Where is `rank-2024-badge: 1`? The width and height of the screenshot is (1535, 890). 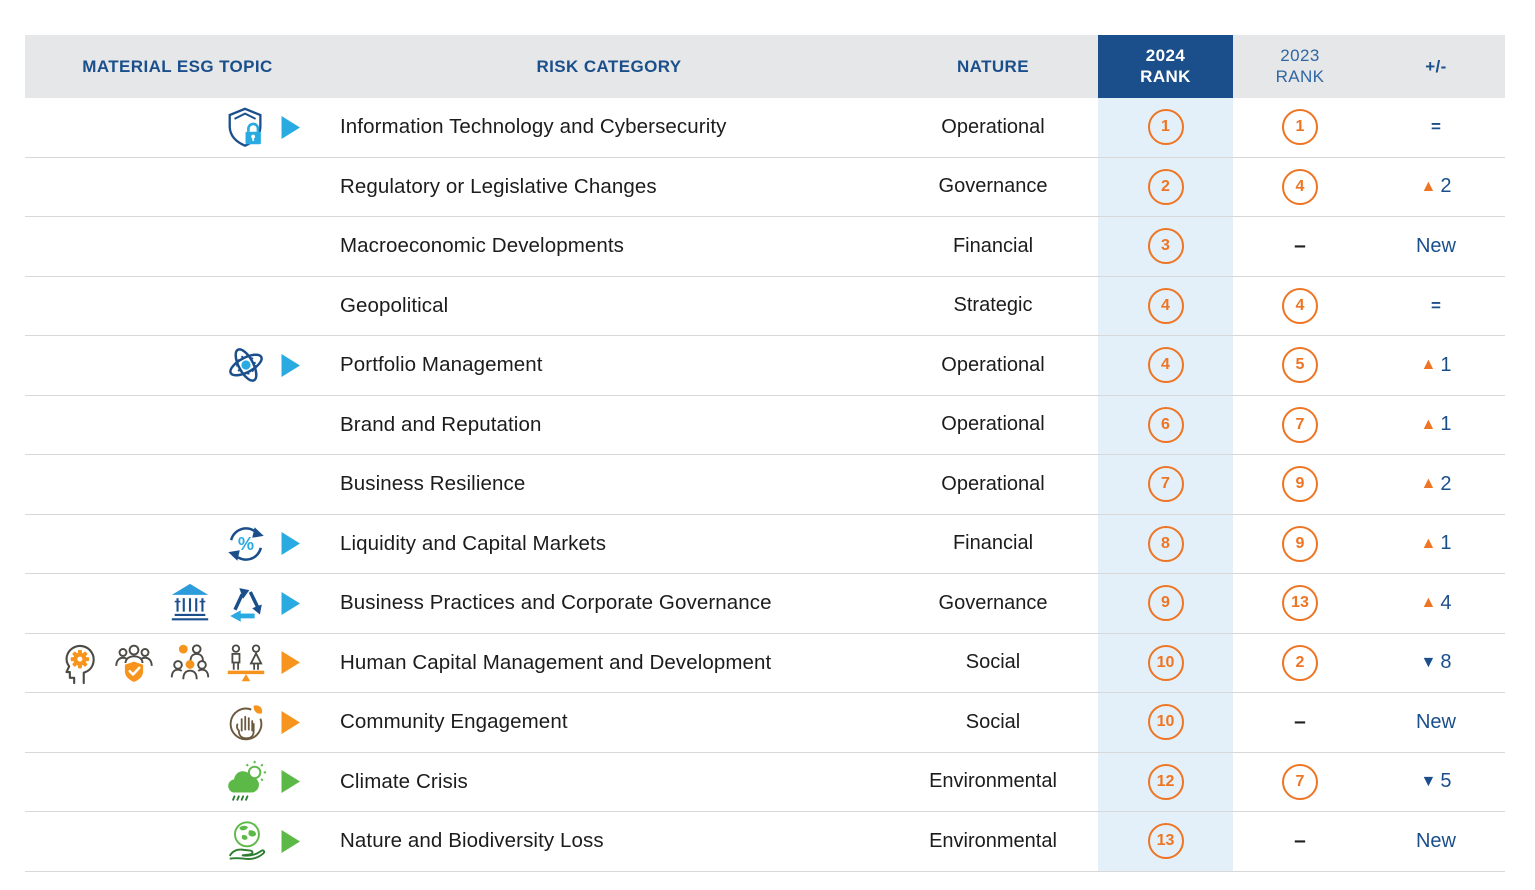
rank-2024-badge: 1 is located at coordinates (1165, 127).